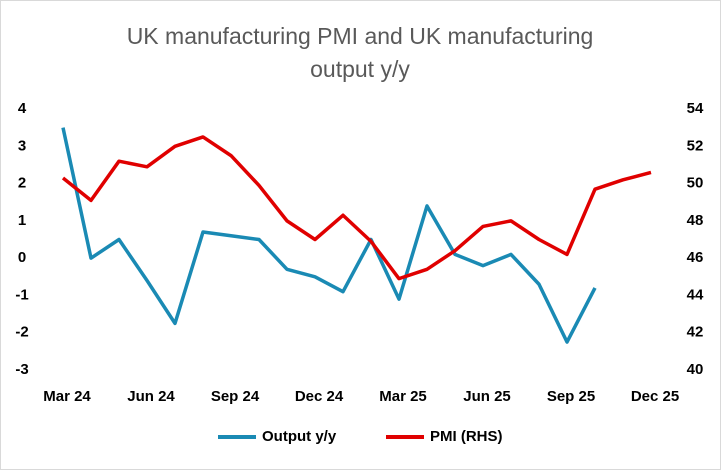 The height and width of the screenshot is (475, 721). Describe the element at coordinates (695, 294) in the screenshot. I see `y2-tick-label: 44` at that location.